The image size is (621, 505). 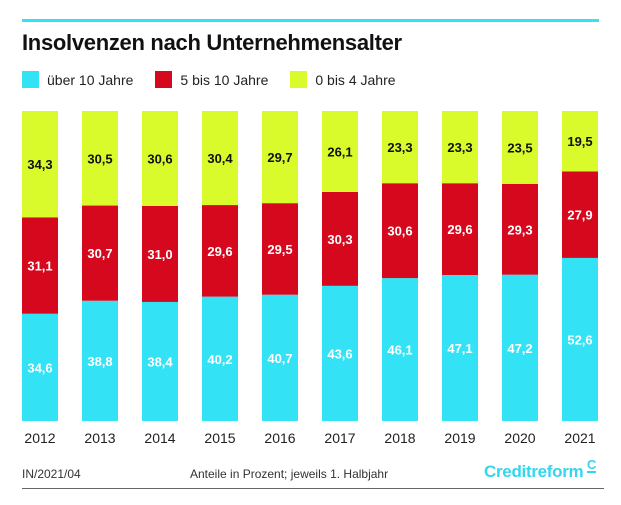 I want to click on x-tick-label: 2015, so click(x=219, y=438).